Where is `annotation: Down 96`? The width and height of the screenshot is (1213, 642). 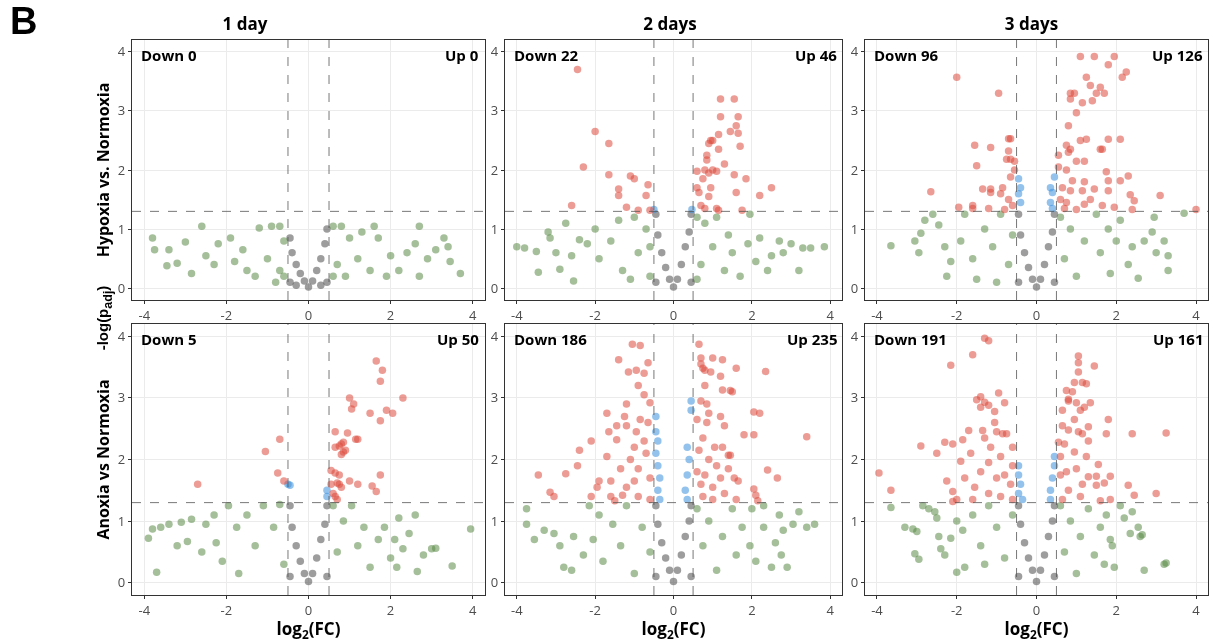
annotation: Down 96 is located at coordinates (906, 55).